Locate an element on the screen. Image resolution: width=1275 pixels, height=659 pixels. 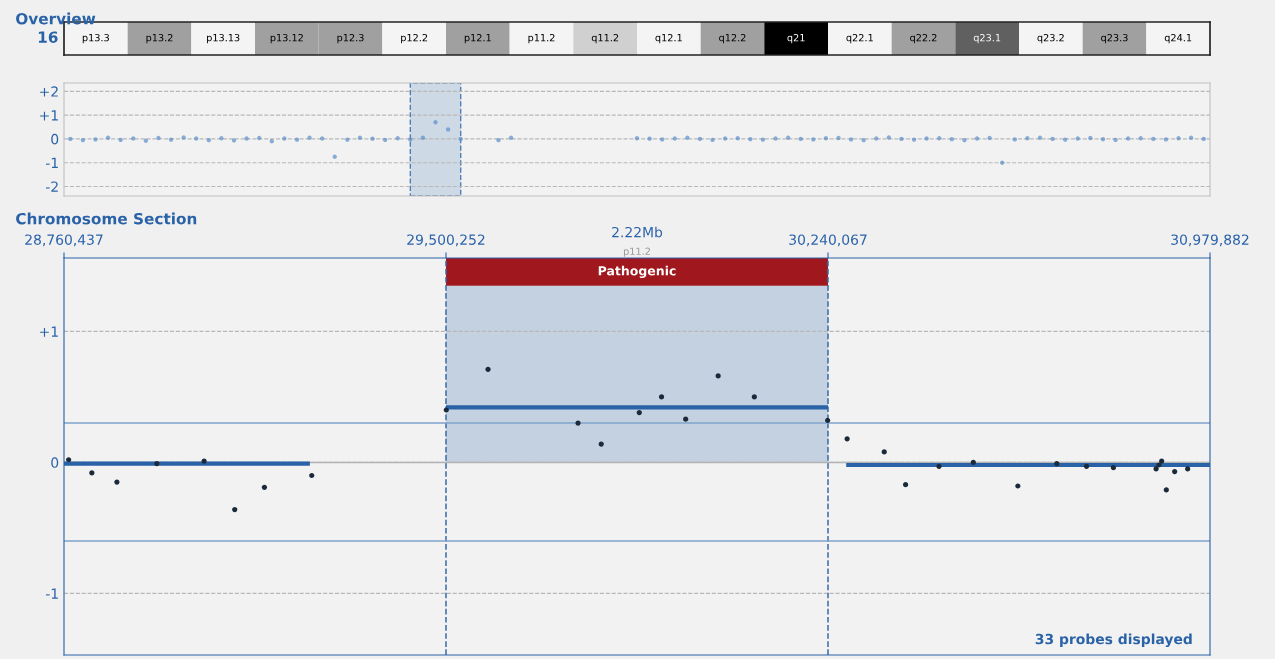
category-label: q24.1 is located at coordinates (1178, 38).